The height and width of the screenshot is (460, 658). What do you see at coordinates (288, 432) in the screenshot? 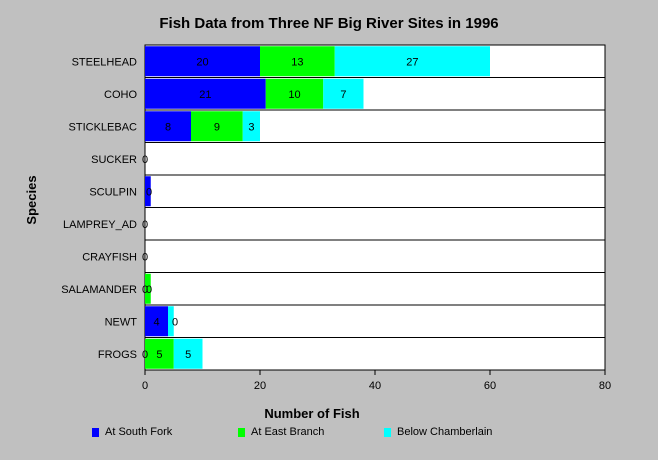
I see `legend-label-east-branch: At East Branch` at bounding box center [288, 432].